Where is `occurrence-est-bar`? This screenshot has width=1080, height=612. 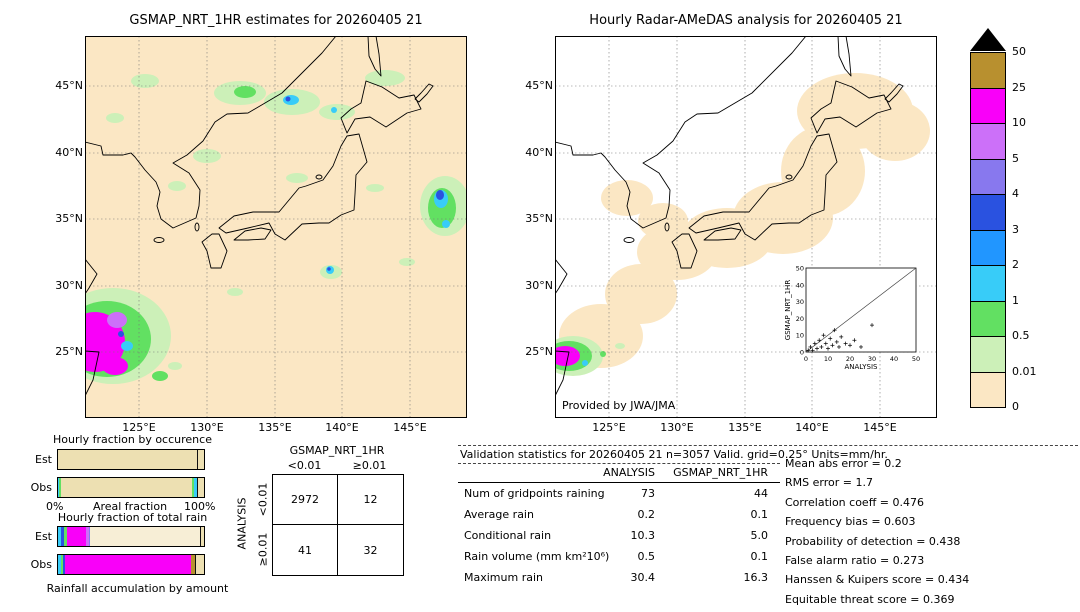
occurrence-est-bar is located at coordinates (131, 459).